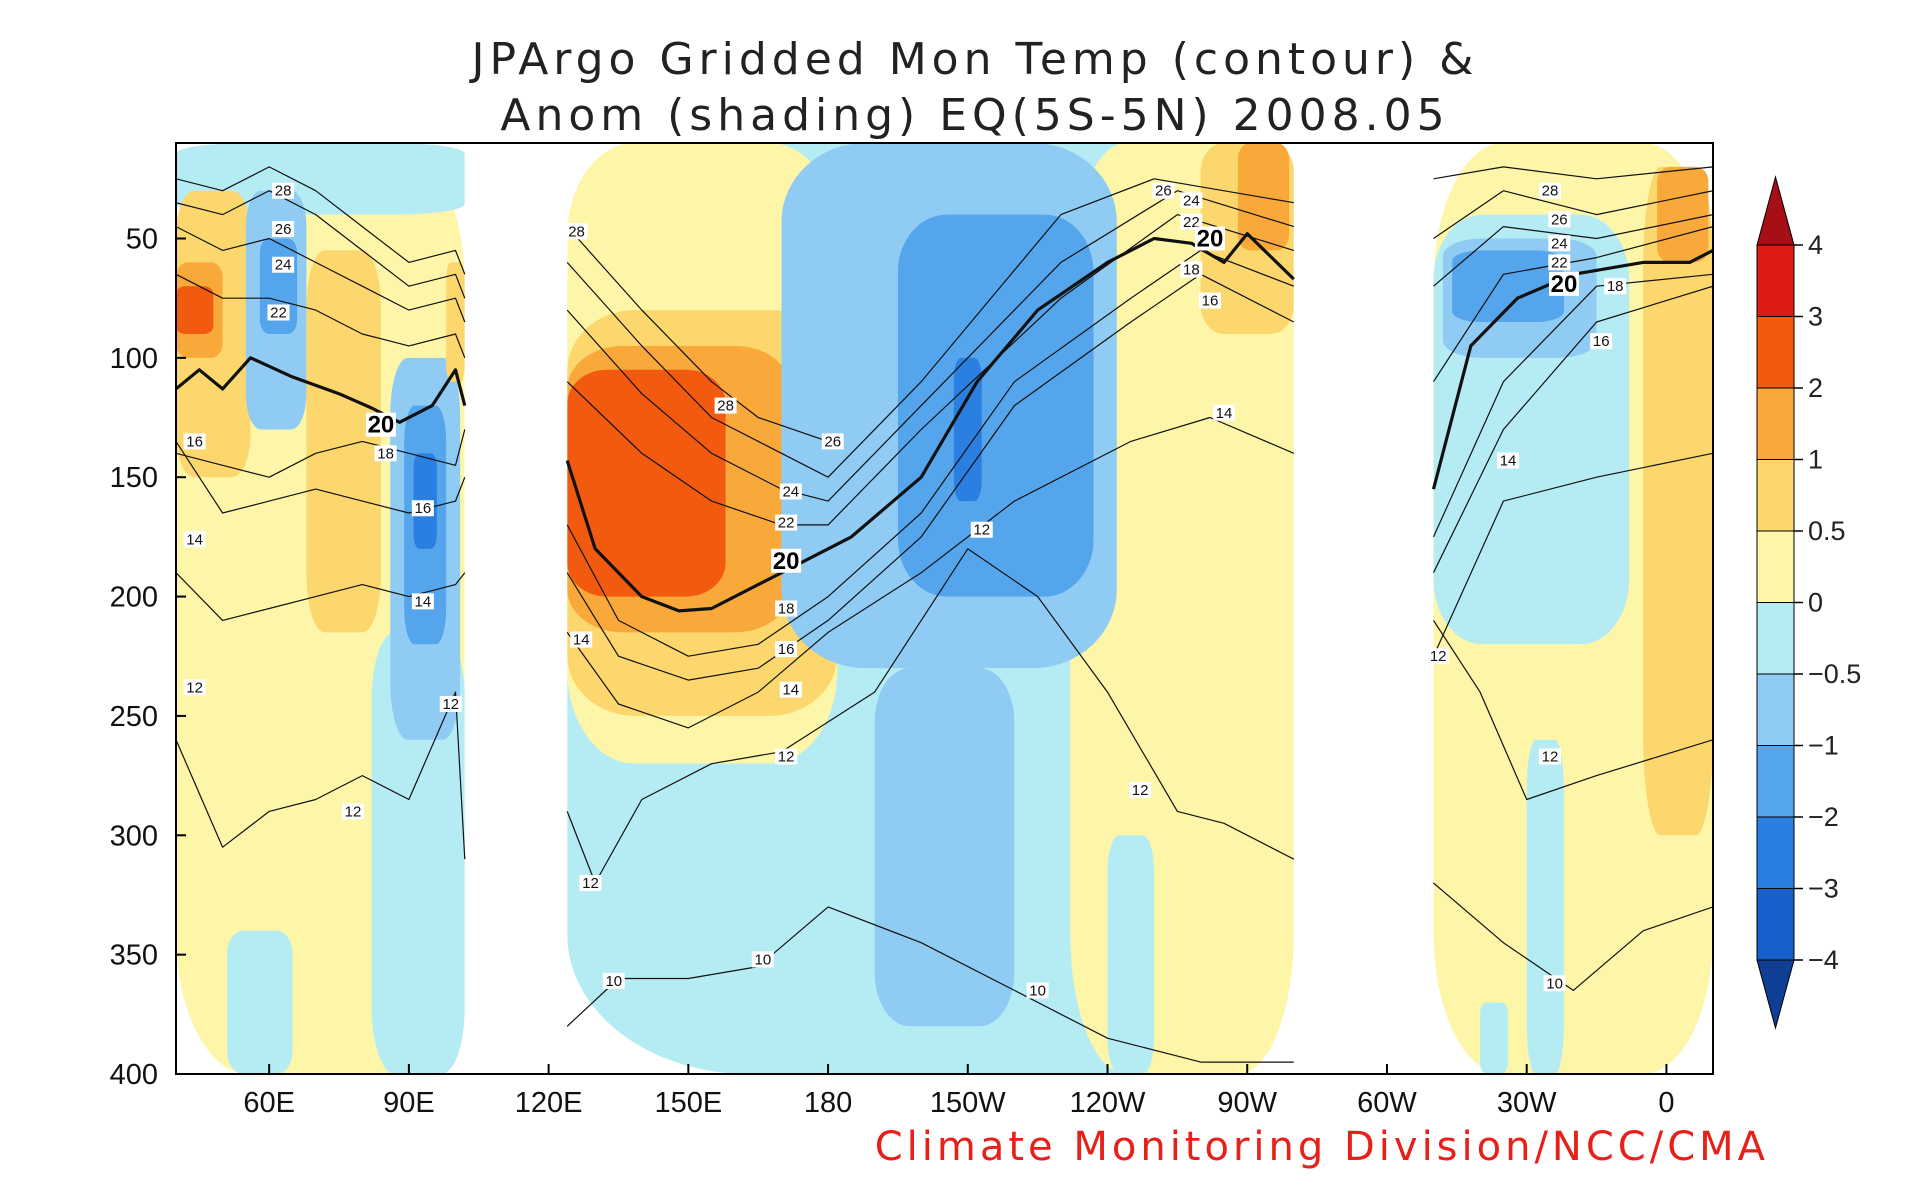 Image resolution: width=1920 pixels, height=1200 pixels. I want to click on contour-label-45: 12, so click(1438, 656).